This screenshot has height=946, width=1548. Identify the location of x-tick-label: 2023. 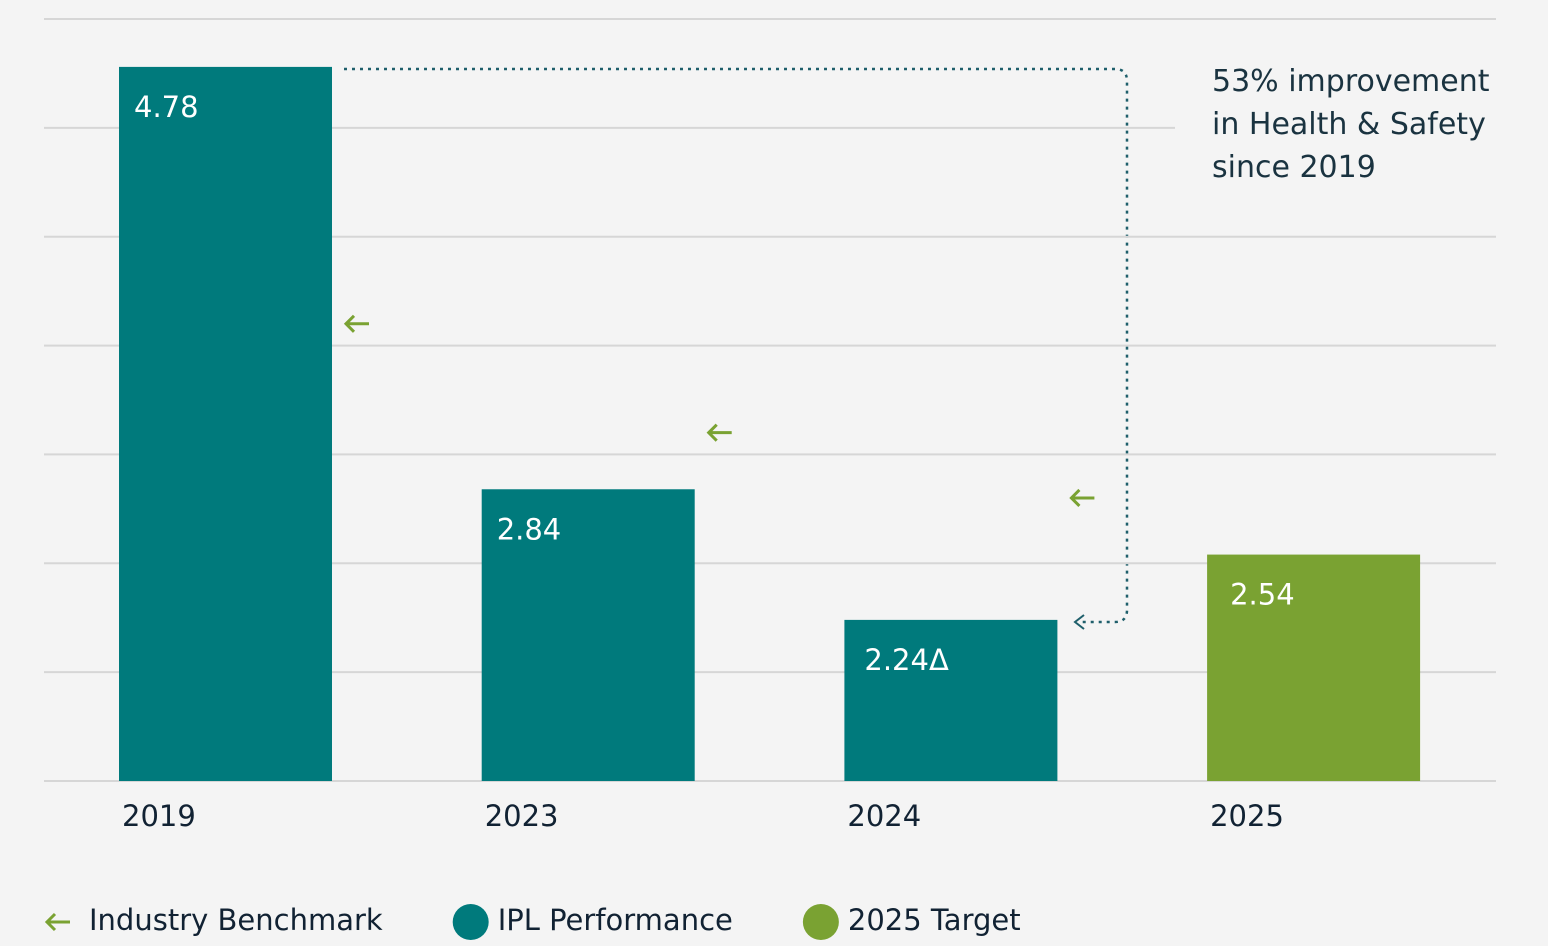
(522, 816).